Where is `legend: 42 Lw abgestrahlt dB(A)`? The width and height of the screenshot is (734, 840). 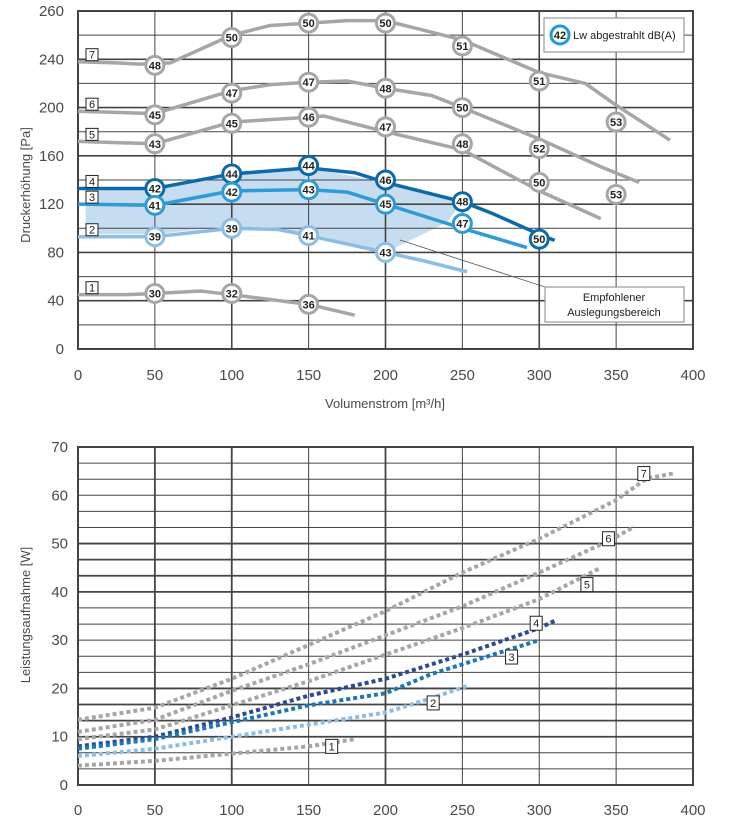
legend: 42 Lw abgestrahlt dB(A) is located at coordinates (614, 35).